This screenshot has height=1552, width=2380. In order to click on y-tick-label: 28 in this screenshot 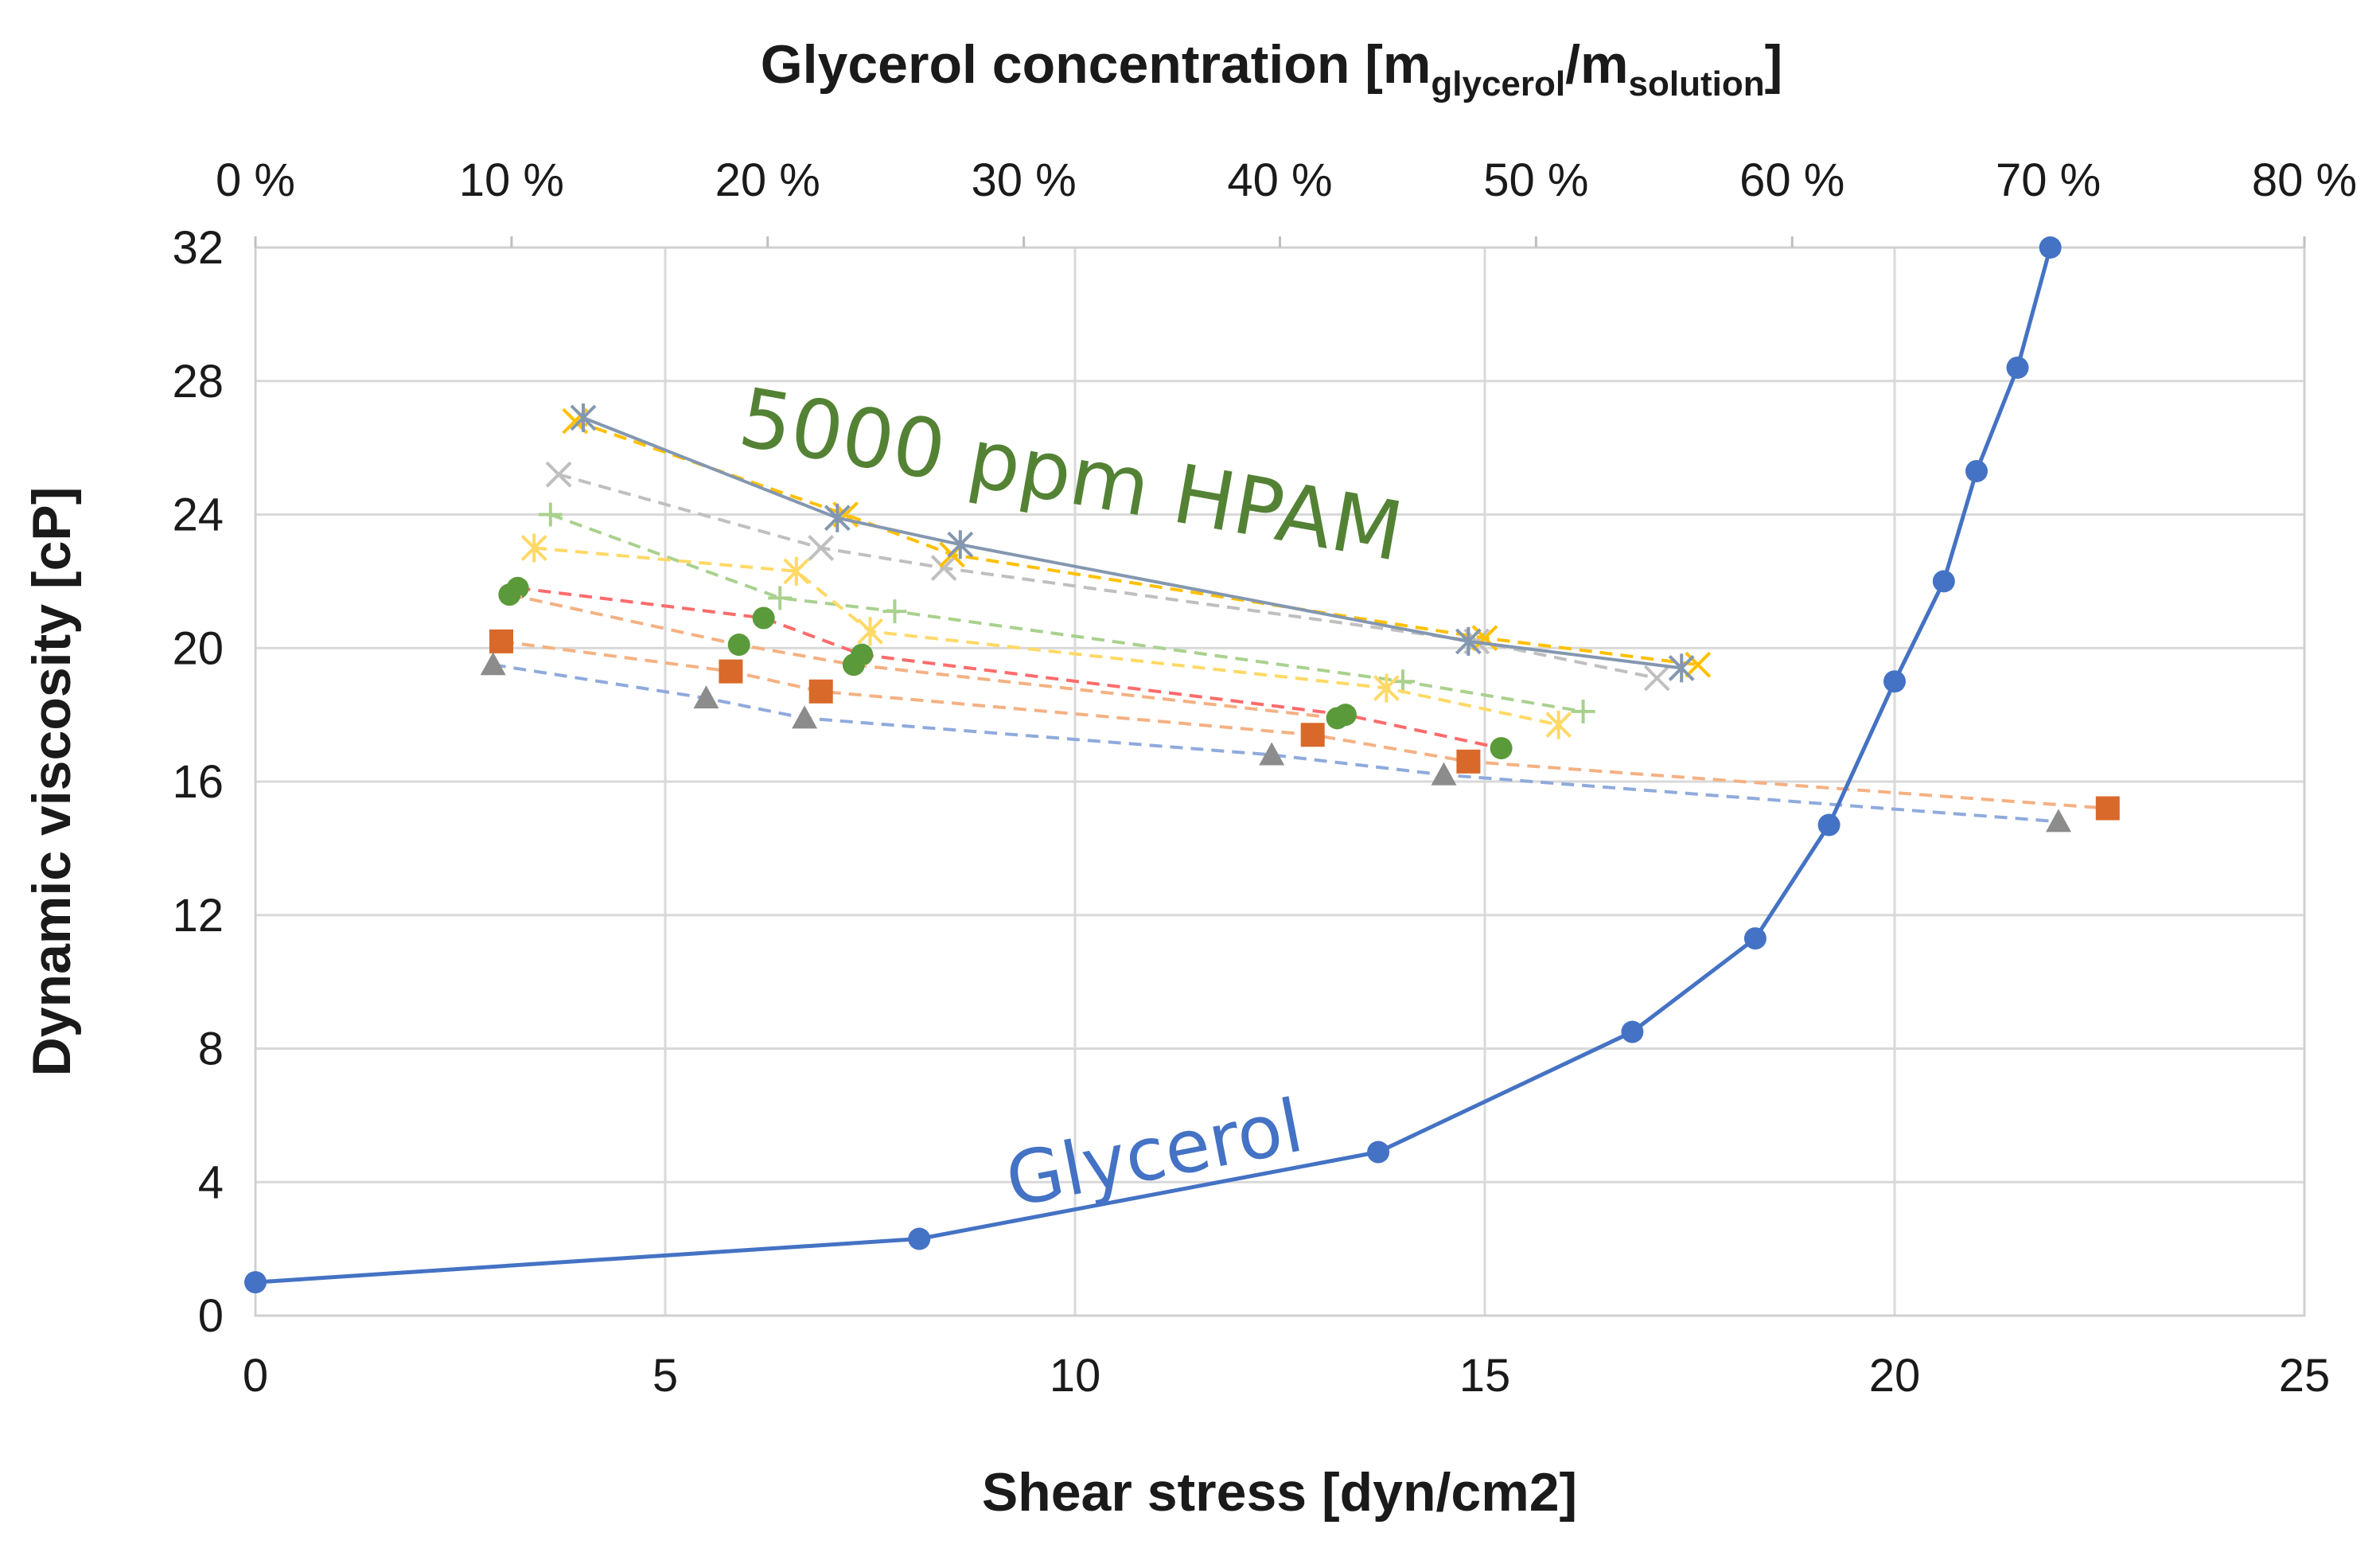, I will do `click(198, 381)`.